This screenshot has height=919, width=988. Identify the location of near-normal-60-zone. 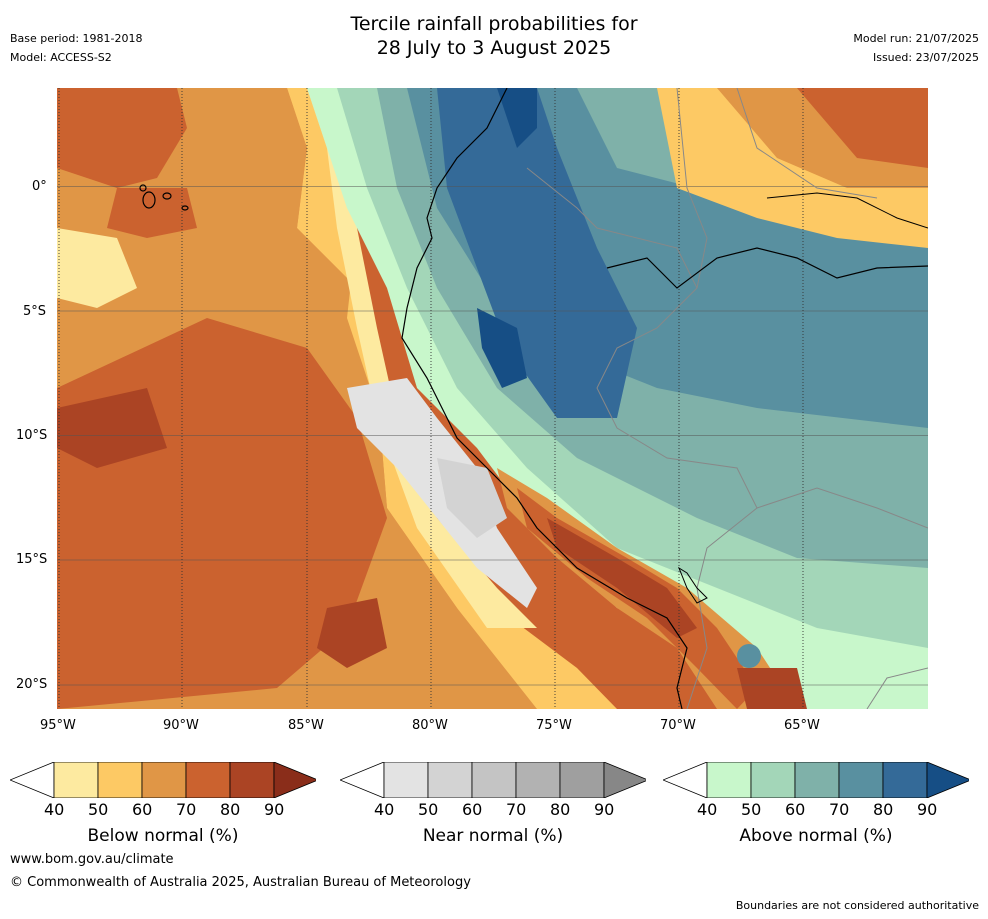
(472, 498).